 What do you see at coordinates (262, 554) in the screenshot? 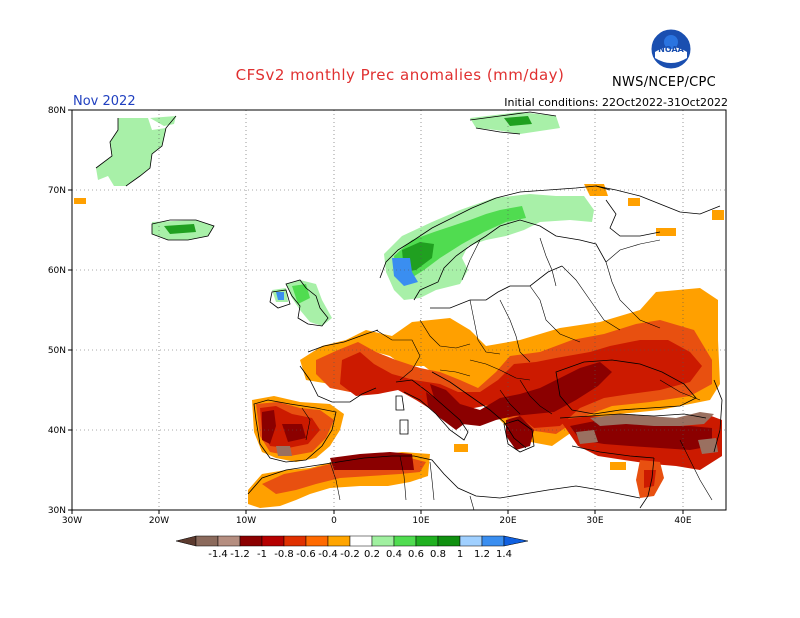
I see `colorbar-label: -1` at bounding box center [262, 554].